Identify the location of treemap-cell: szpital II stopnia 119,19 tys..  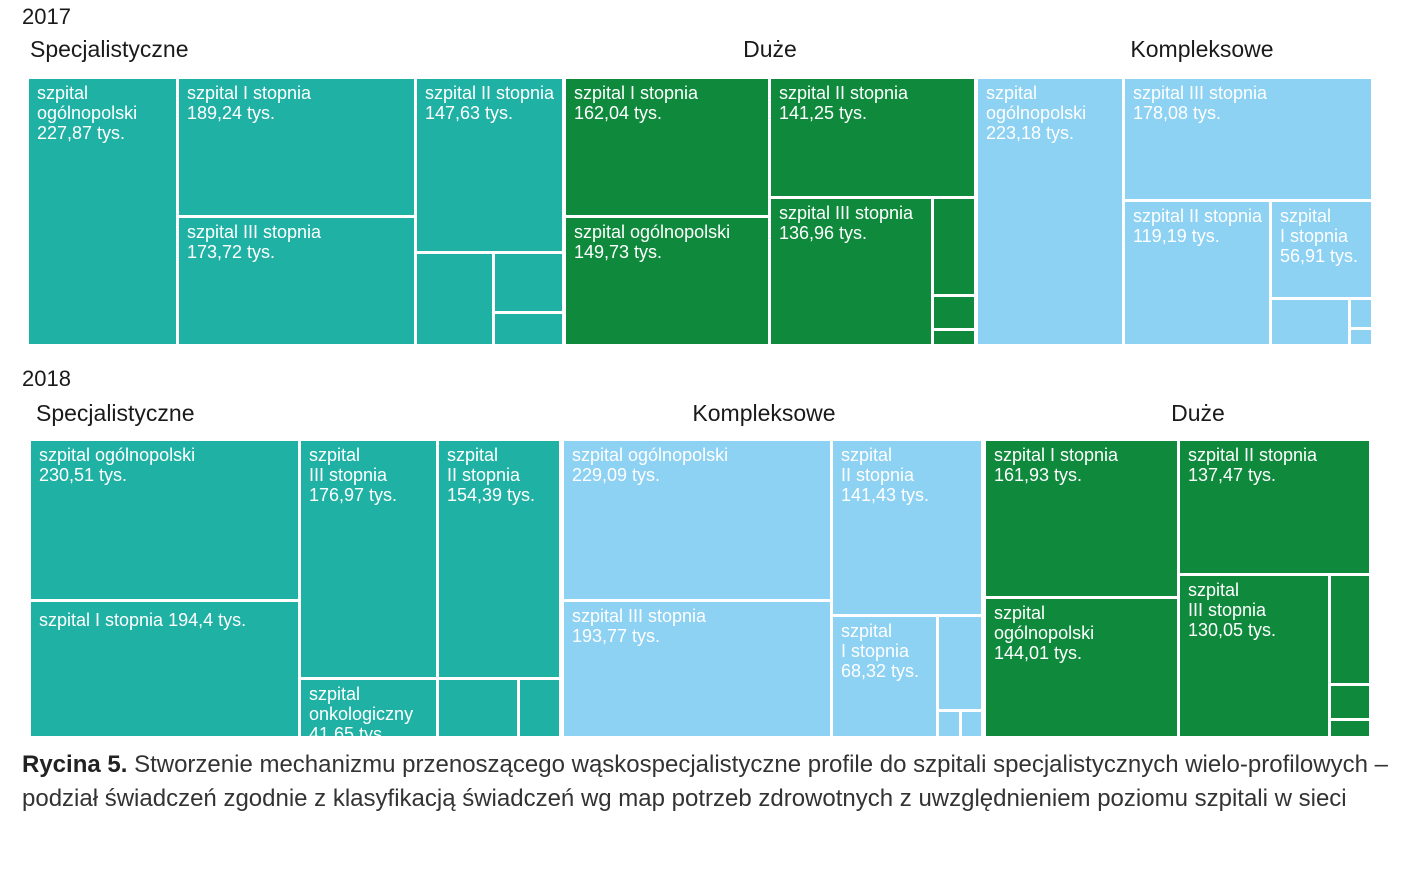
(1197, 273).